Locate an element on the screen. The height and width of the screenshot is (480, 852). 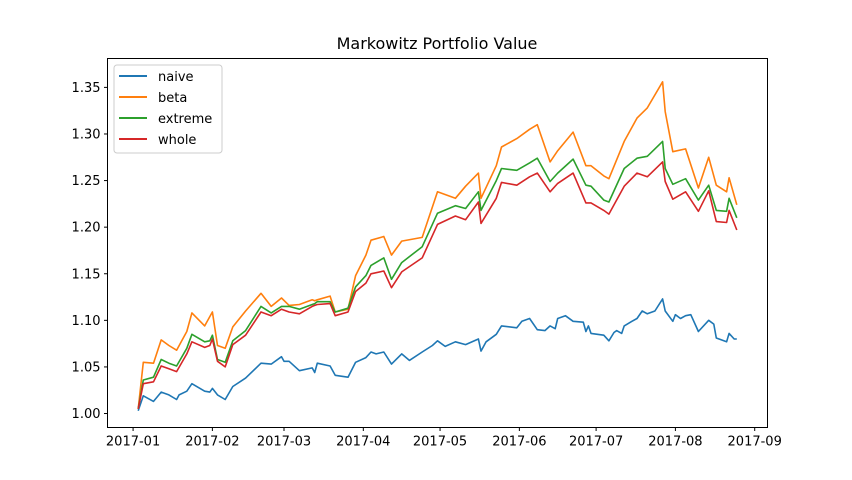
y-tick-label: 1.30 is located at coordinates (86, 134).